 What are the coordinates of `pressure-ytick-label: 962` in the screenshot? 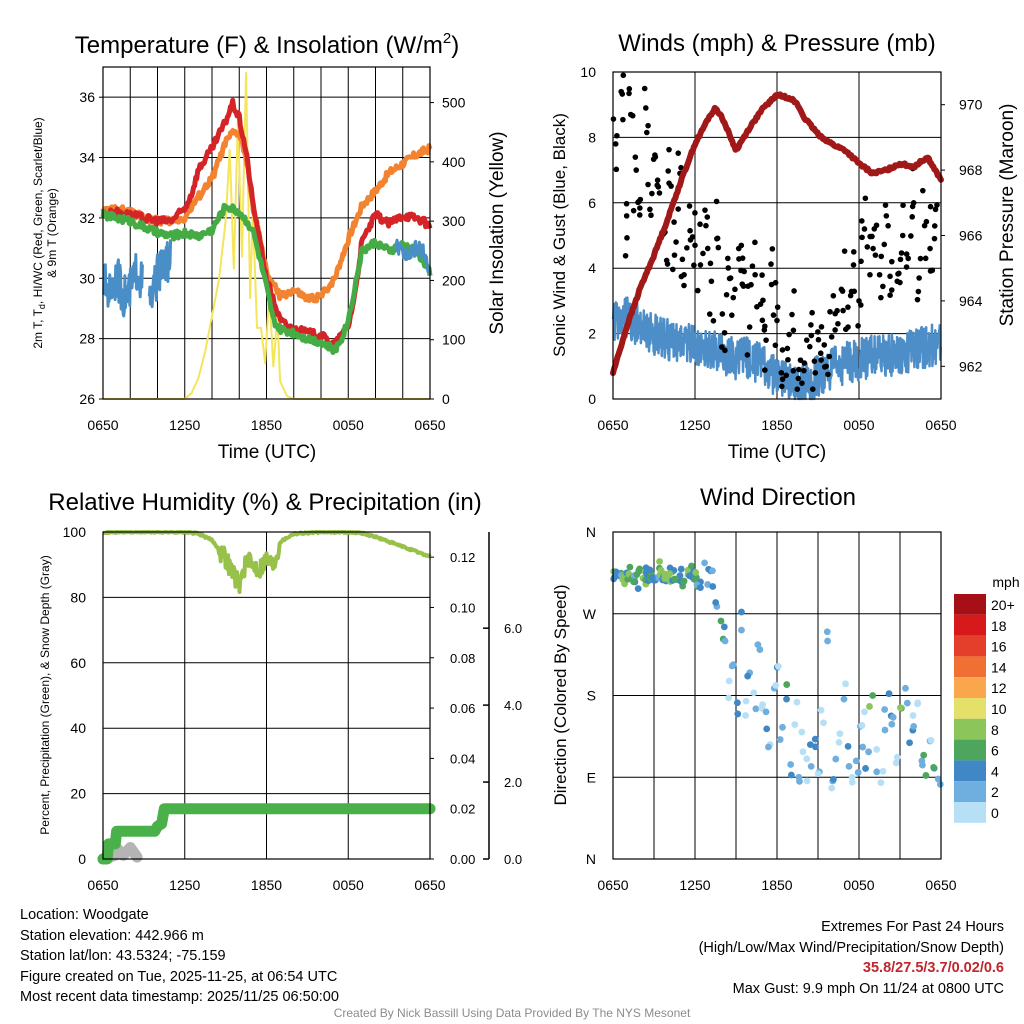 It's located at (971, 366).